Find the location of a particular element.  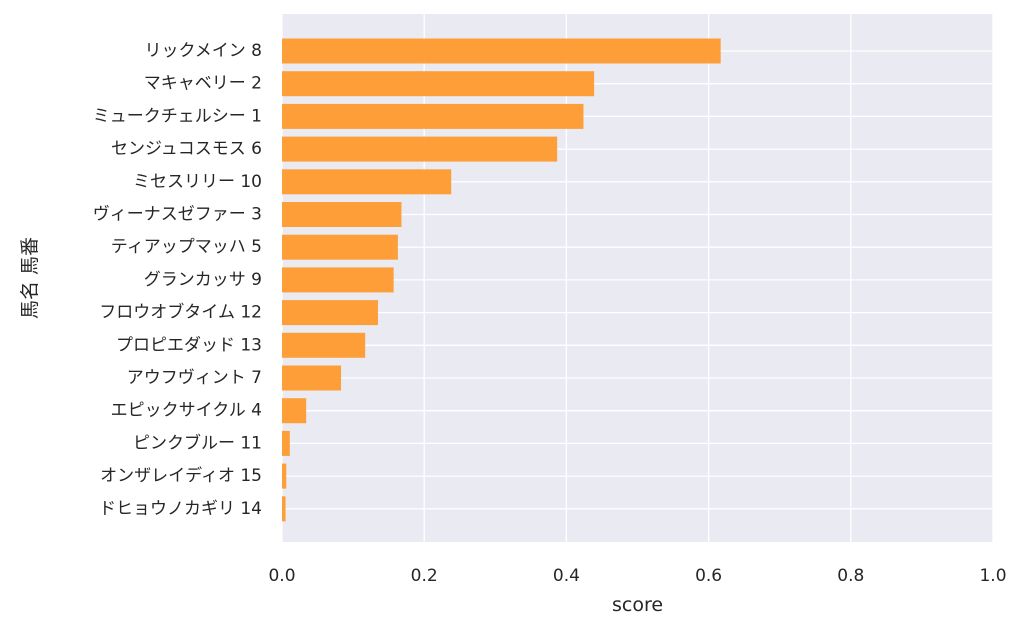

x-tick-label: 0.8 is located at coordinates (850, 576).